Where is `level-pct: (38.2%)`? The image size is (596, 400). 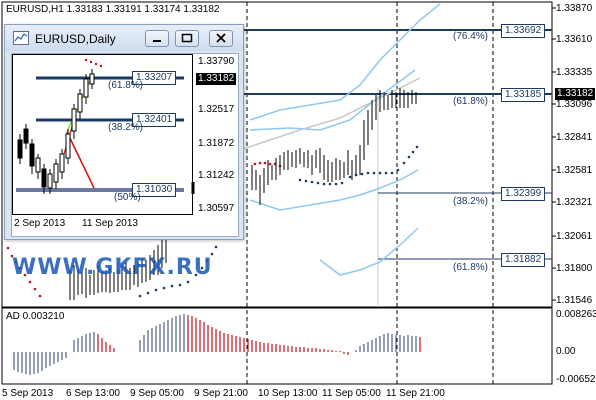
level-pct: (38.2%) is located at coordinates (471, 201).